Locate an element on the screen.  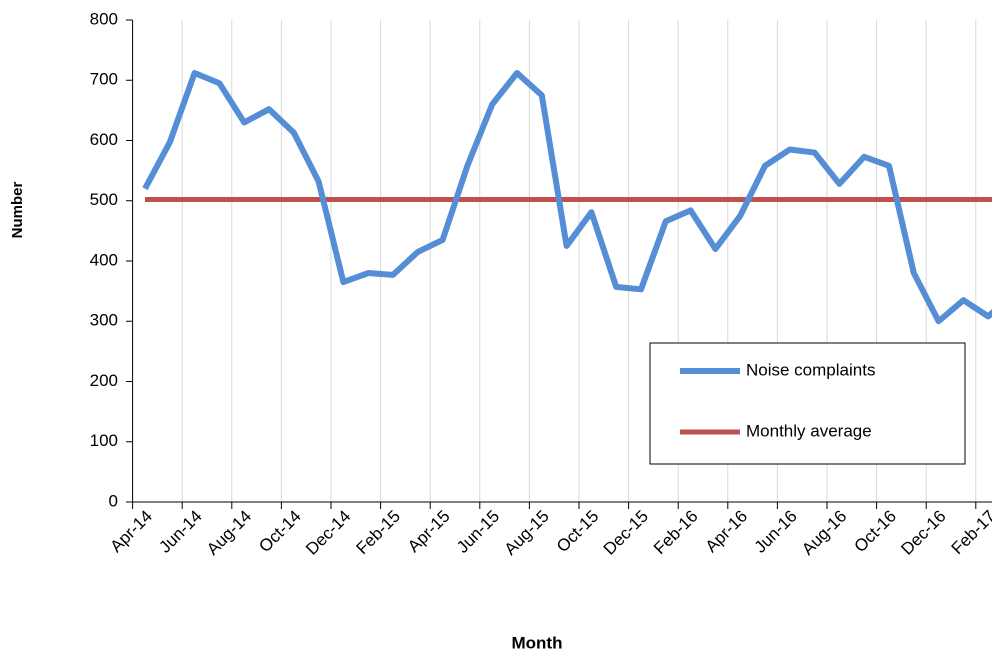
y-tick-label: 500 is located at coordinates (104, 199).